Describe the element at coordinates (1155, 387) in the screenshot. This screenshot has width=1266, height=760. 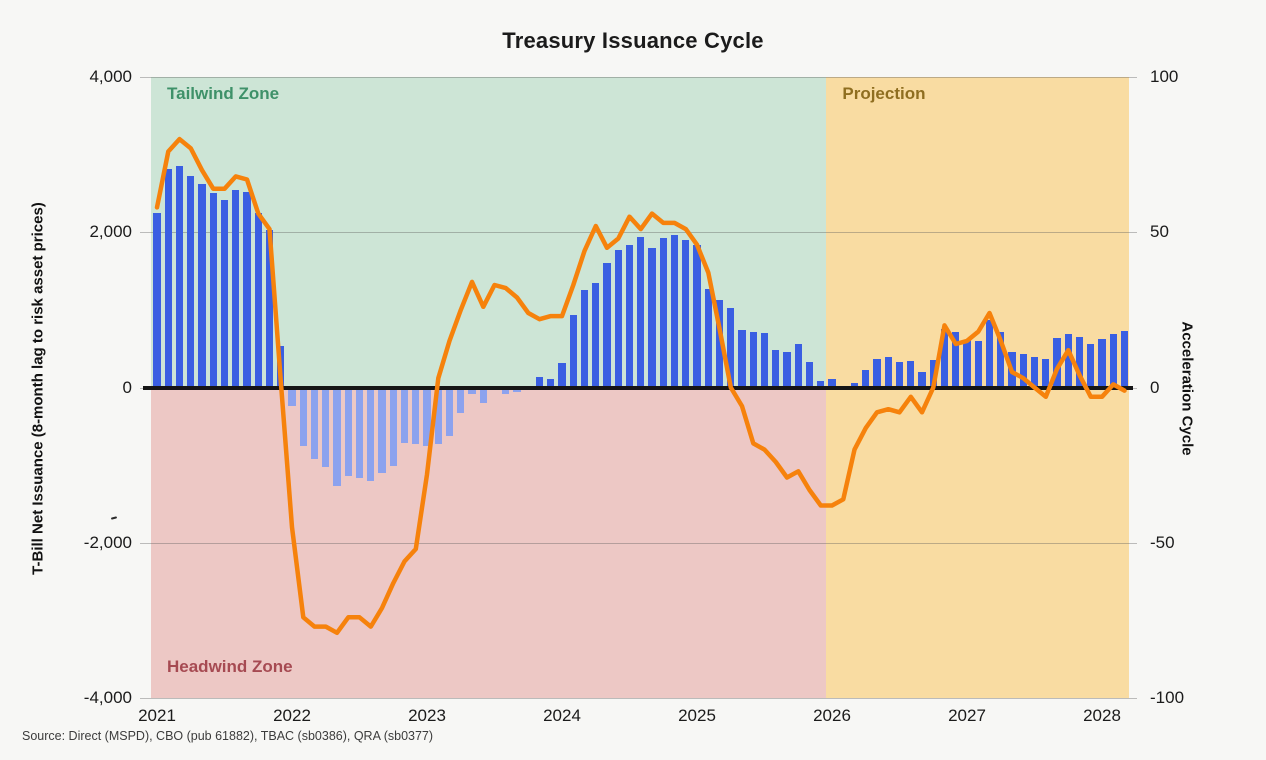
I see `right-axis-tick-label: 0` at that location.